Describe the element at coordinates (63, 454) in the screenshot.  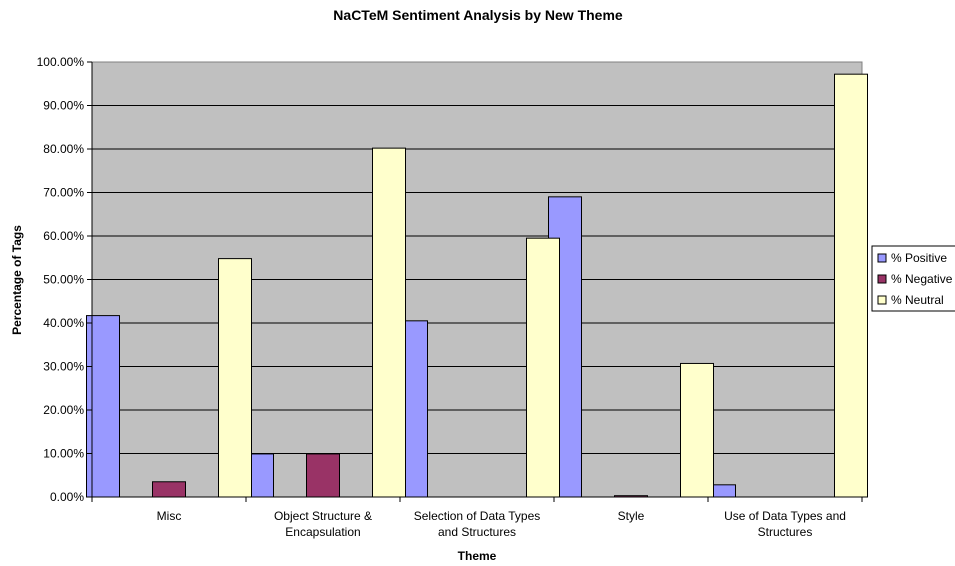
I see `y-tick-label: 10.00%` at that location.